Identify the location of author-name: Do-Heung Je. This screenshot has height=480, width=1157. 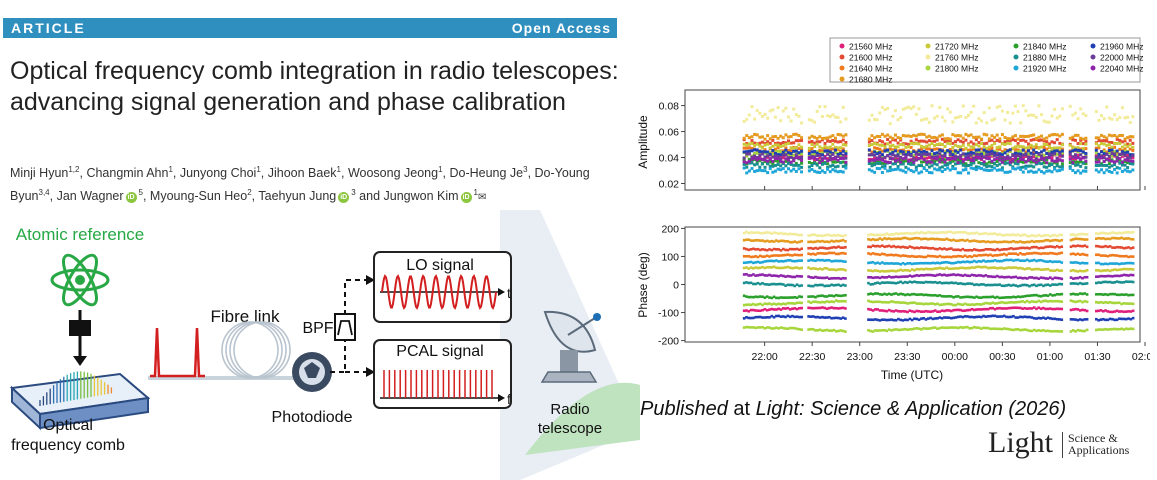
(486, 173).